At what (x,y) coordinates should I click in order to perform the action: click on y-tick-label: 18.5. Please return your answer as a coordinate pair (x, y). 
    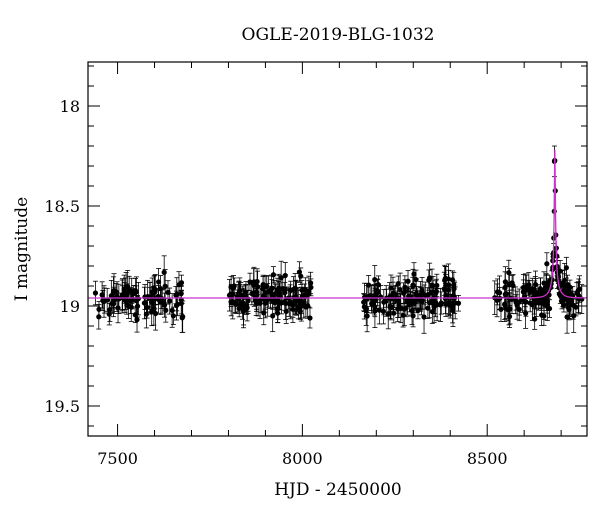
    Looking at the image, I should click on (62, 206).